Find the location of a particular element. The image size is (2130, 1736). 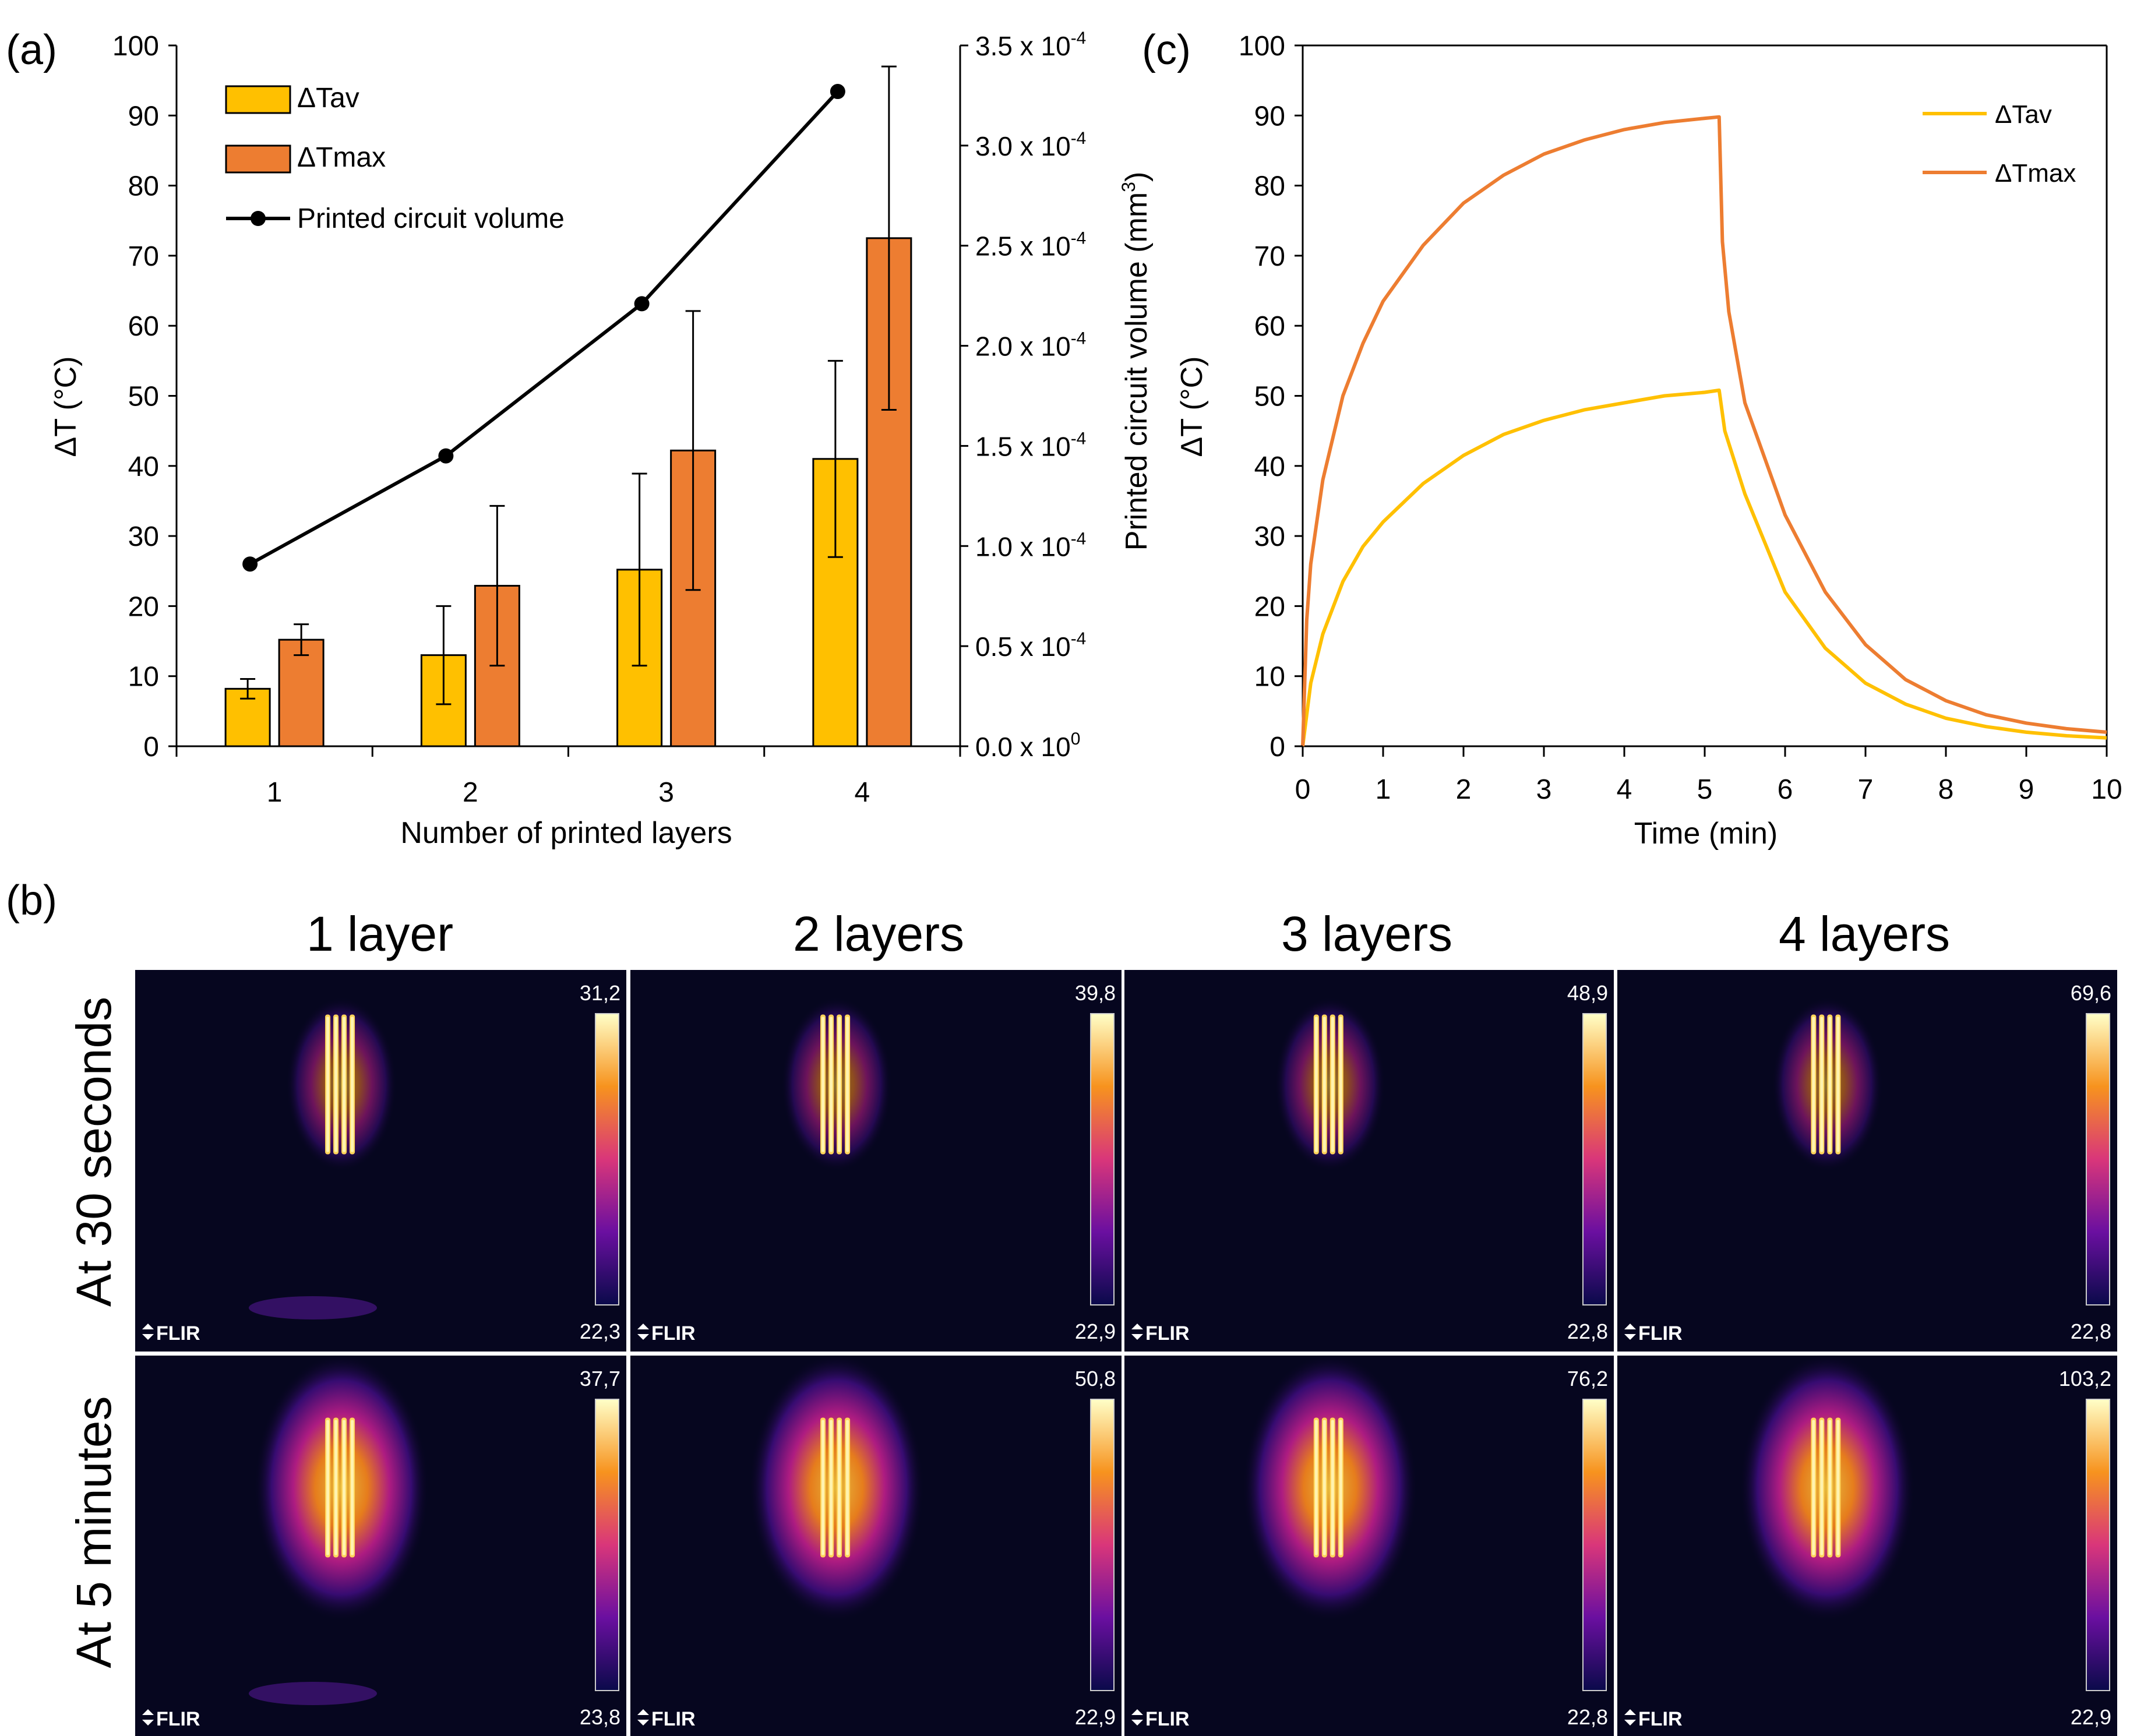

thermal-max-label: 39,8 is located at coordinates (1095, 993).